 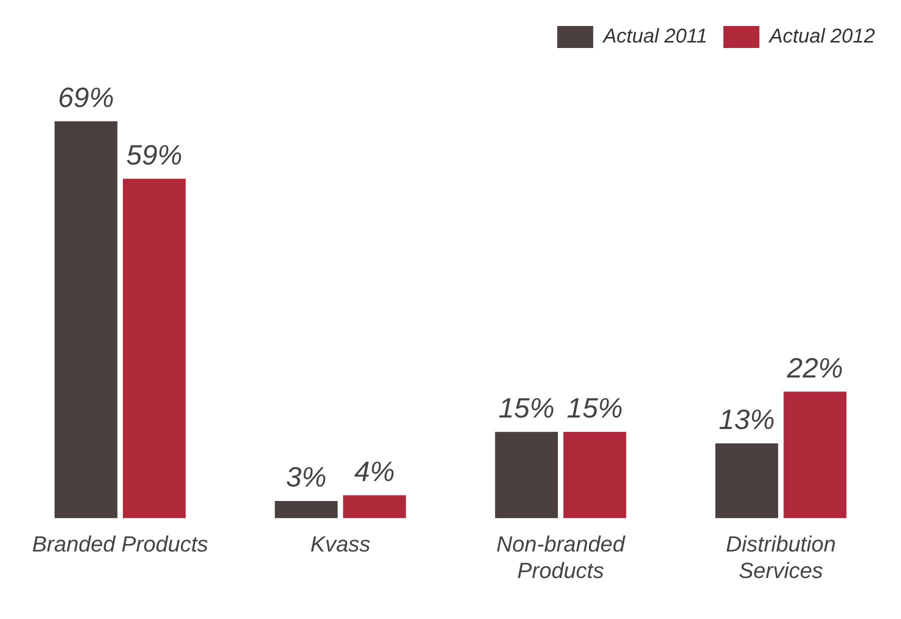 I want to click on x-tick-label: Non-branded Products, so click(x=561, y=557).